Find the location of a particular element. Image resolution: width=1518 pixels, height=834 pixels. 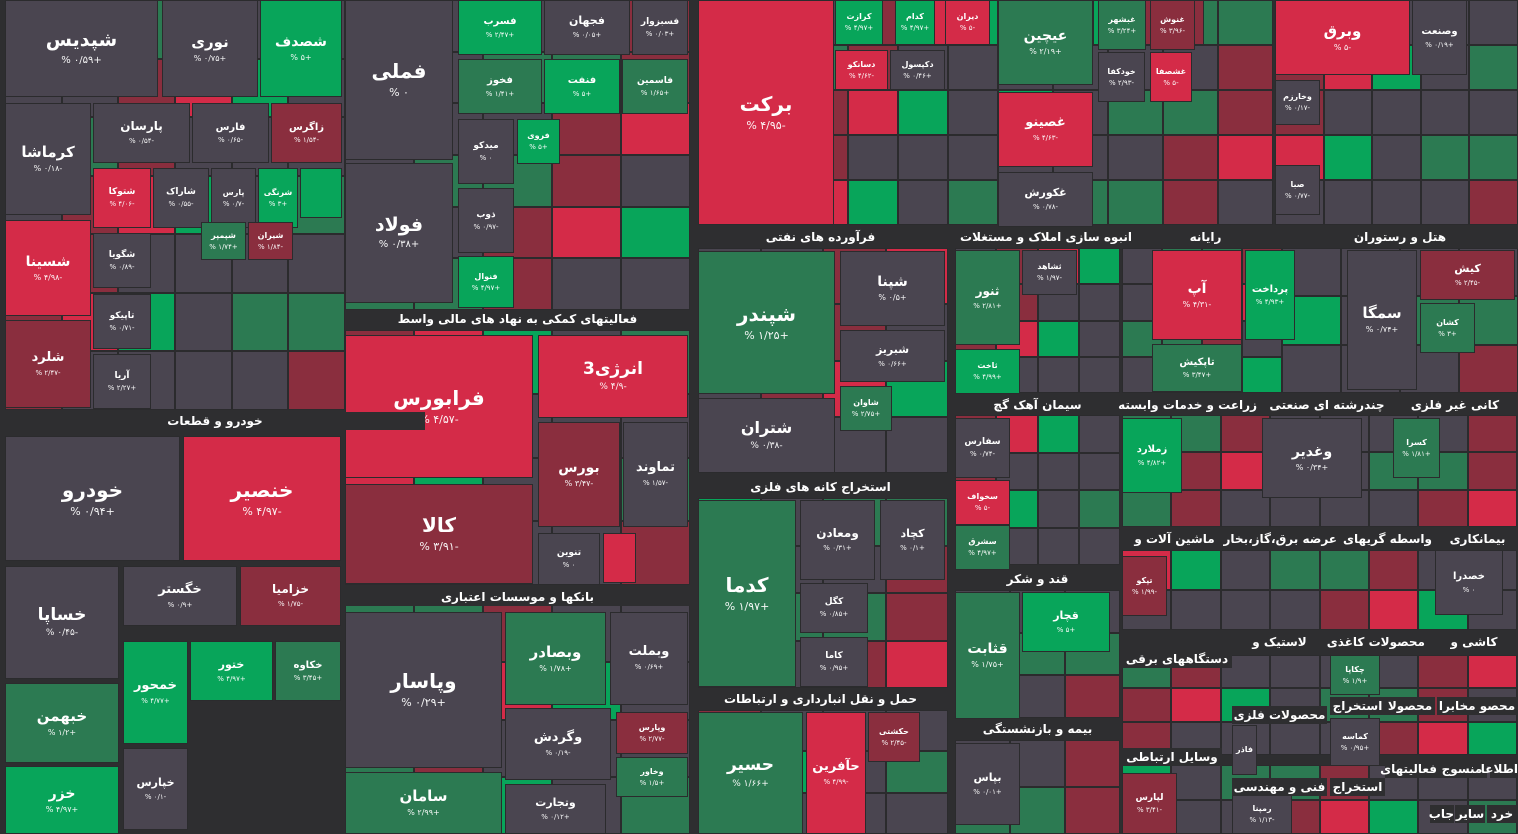

stock-tile: تاپکیش +۳/۴۷ % is located at coordinates (1197, 368).